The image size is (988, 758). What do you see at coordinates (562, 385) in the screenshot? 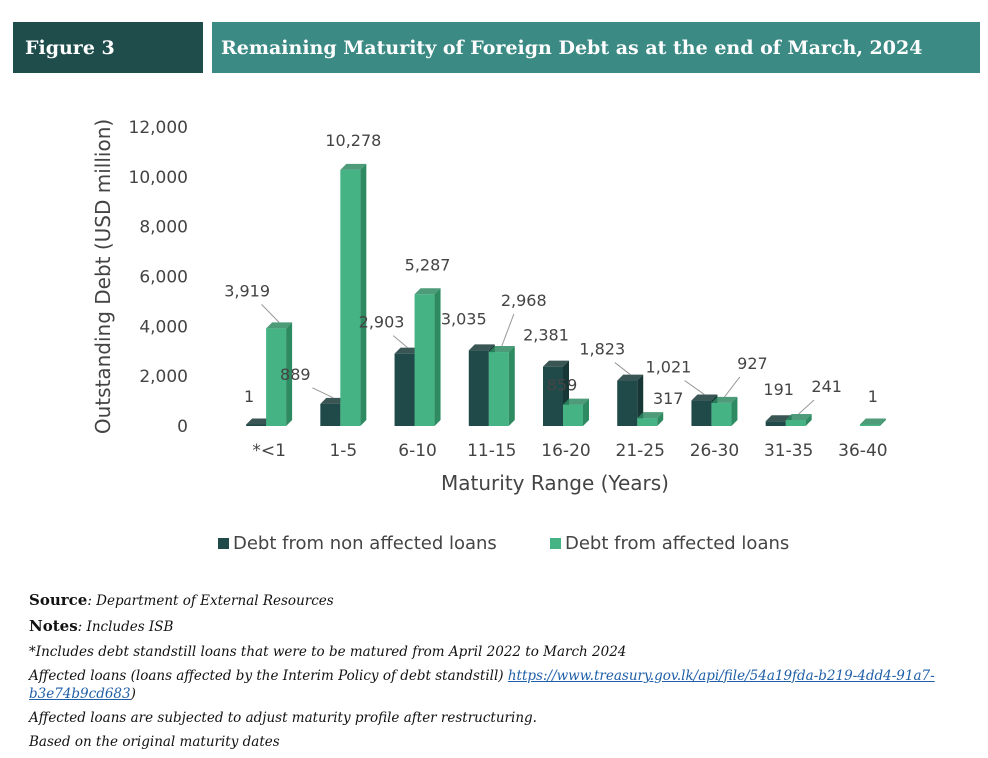
I see `data-label: 859` at bounding box center [562, 385].